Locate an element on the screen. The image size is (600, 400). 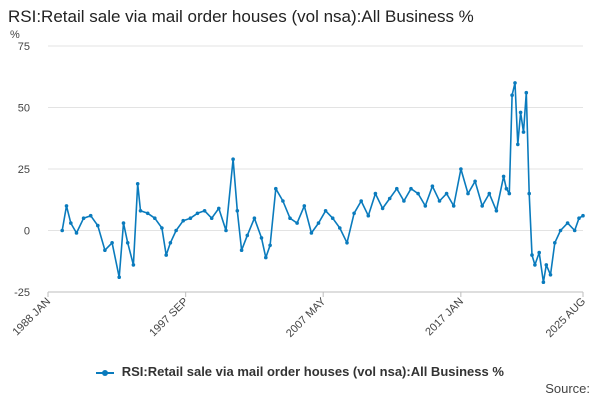
y-tick-label-0: -25 is located at coordinates (22, 293).